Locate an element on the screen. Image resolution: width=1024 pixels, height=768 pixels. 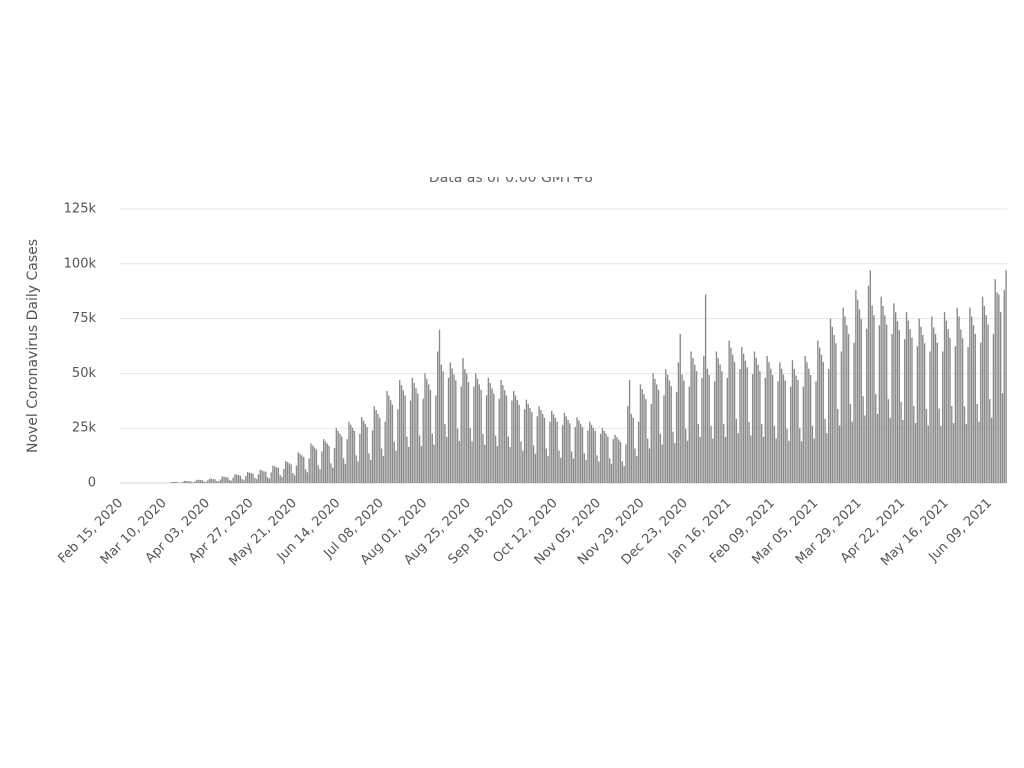
chart-subtitle: Data as of 0:00 GMT+8 is located at coordinates (511, 178).